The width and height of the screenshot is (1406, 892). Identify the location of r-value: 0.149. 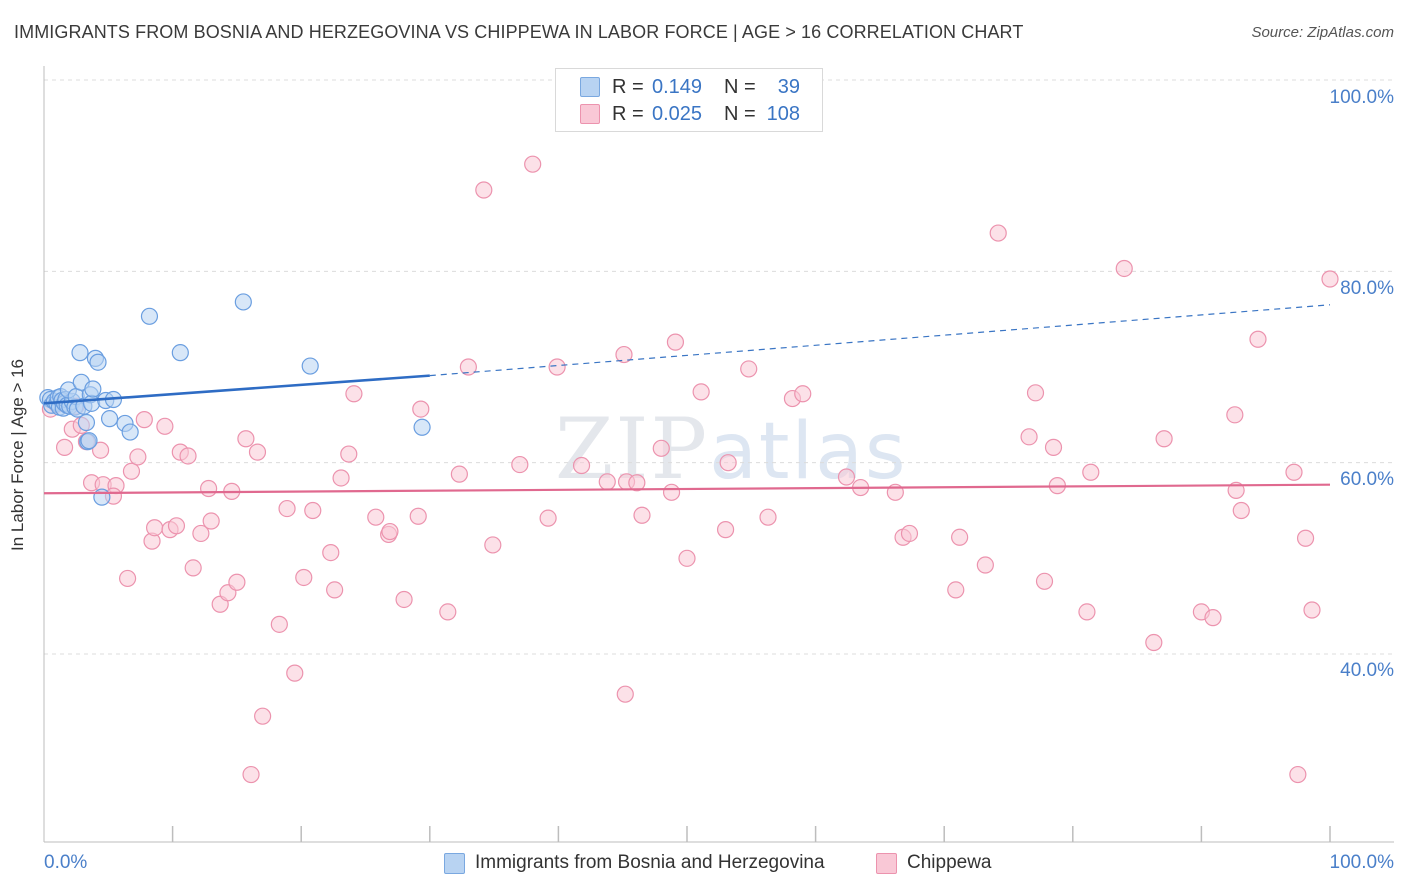
(677, 86).